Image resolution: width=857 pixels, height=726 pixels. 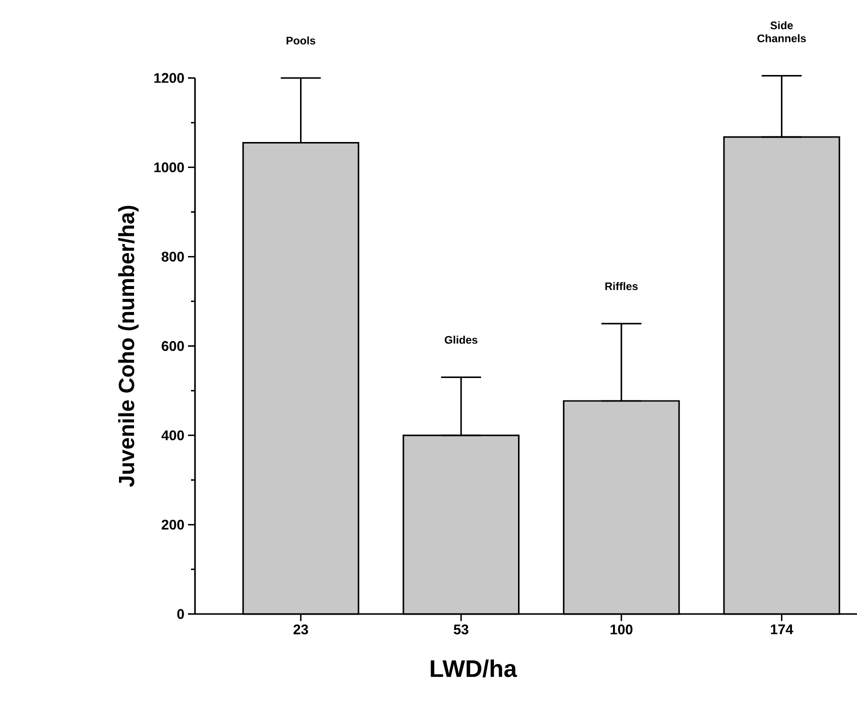 I want to click on y-tick-label: 200, so click(x=173, y=525).